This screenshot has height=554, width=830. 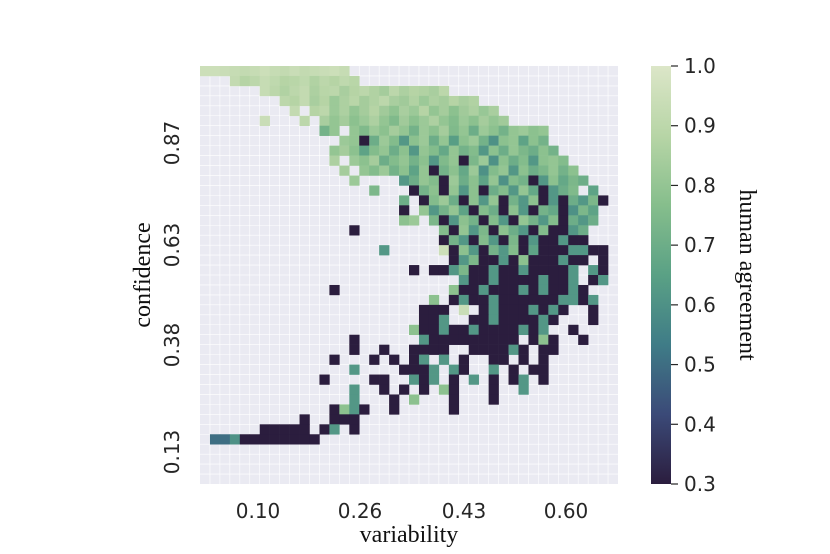 What do you see at coordinates (700, 305) in the screenshot?
I see `colorbar-tick-label: 0.6` at bounding box center [700, 305].